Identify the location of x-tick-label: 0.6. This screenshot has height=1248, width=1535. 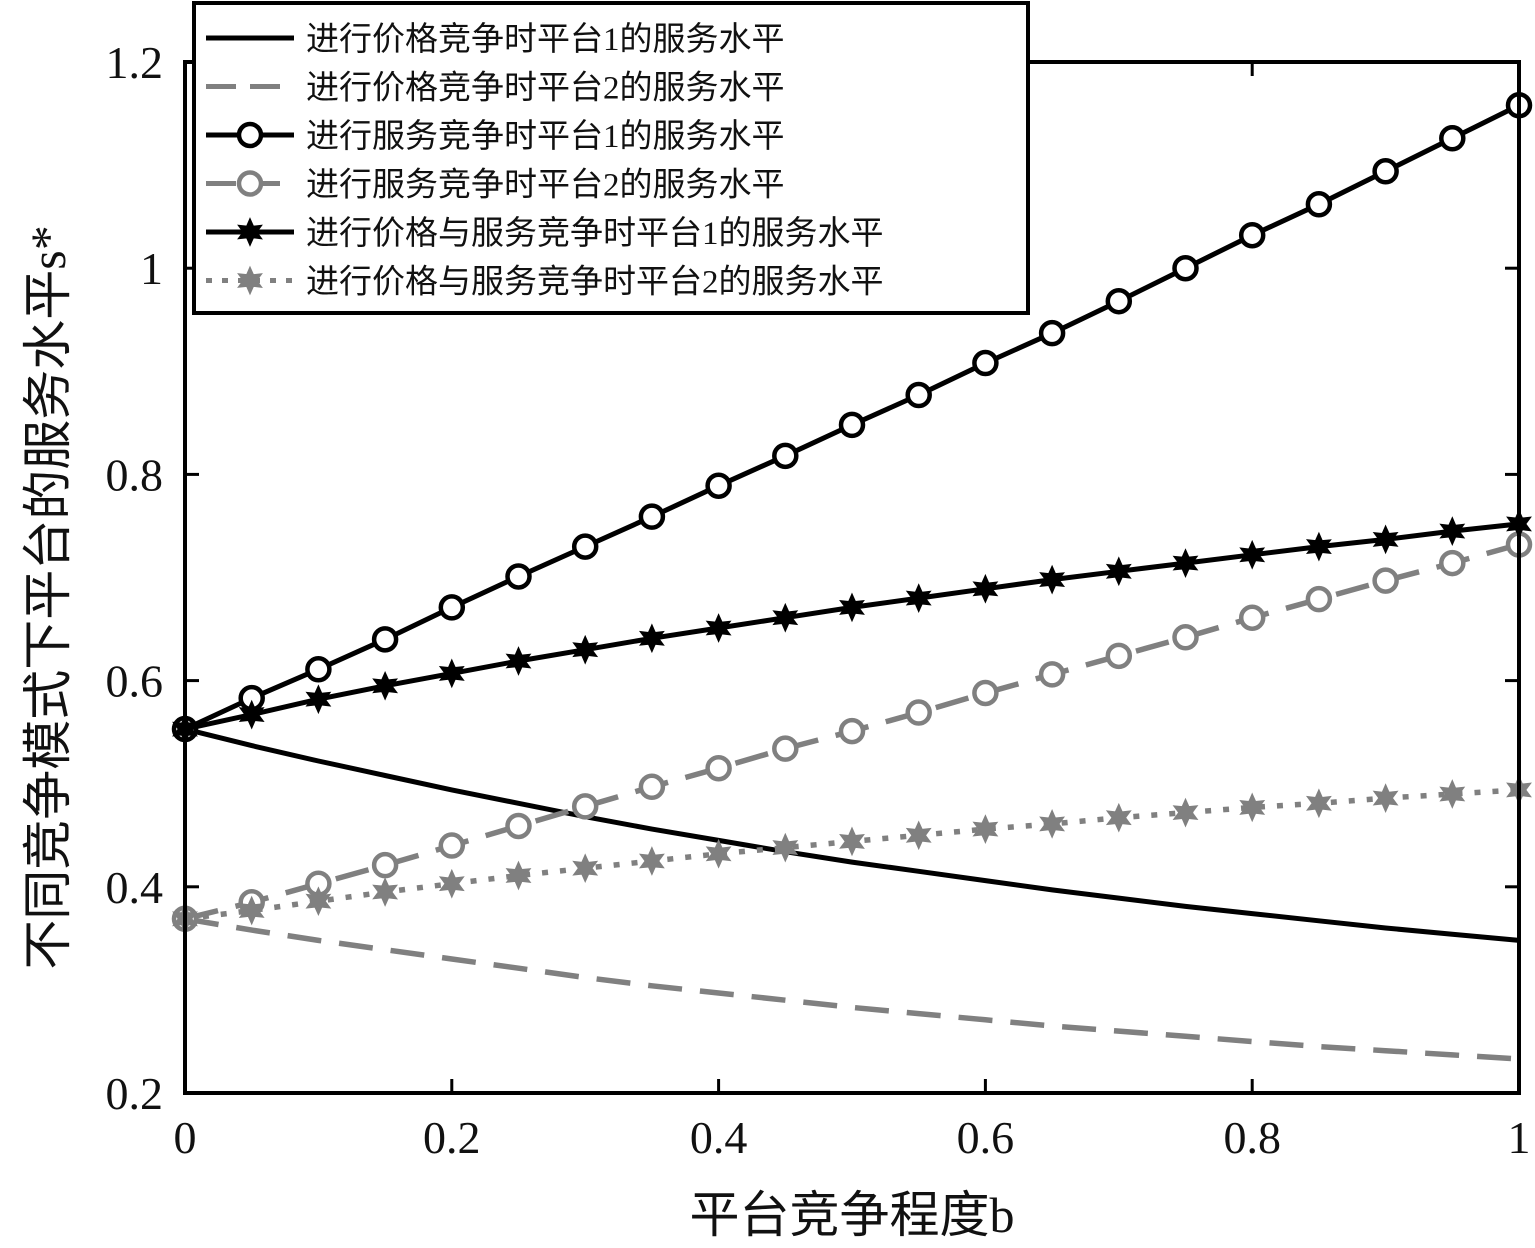
(986, 1137).